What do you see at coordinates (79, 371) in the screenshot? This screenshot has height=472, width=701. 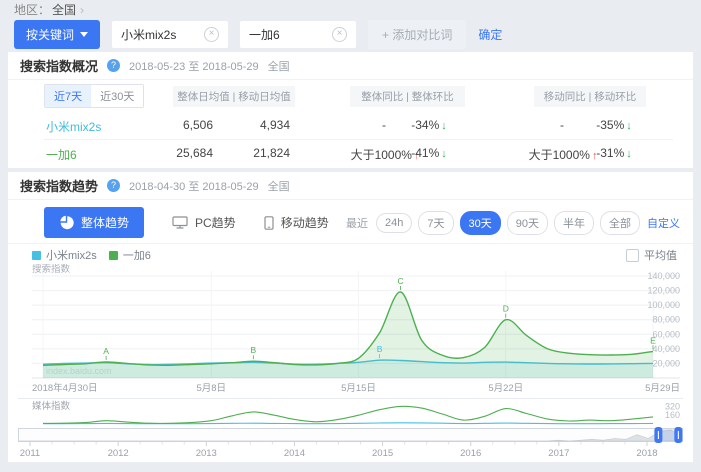 I see `svg-text: index.baidu.com` at bounding box center [79, 371].